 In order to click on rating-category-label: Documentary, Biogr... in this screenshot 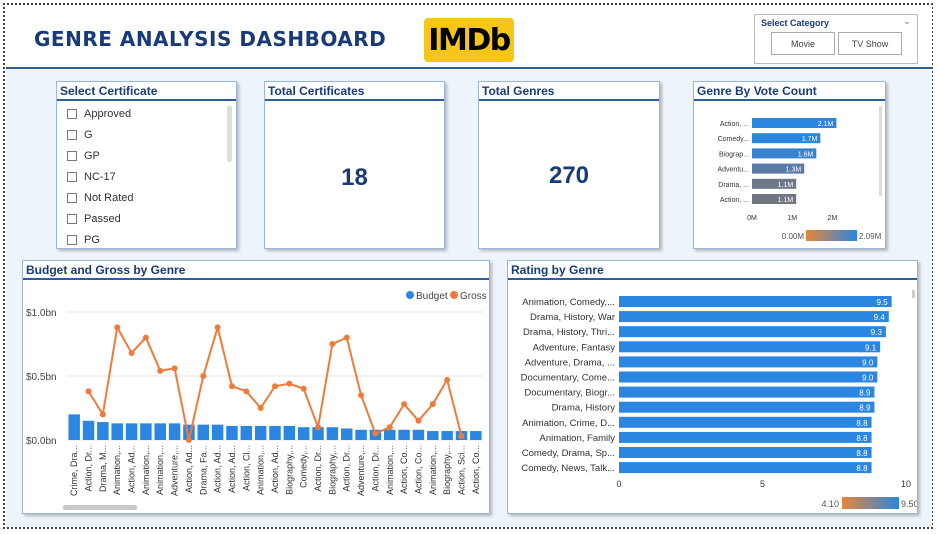, I will do `click(569, 393)`.